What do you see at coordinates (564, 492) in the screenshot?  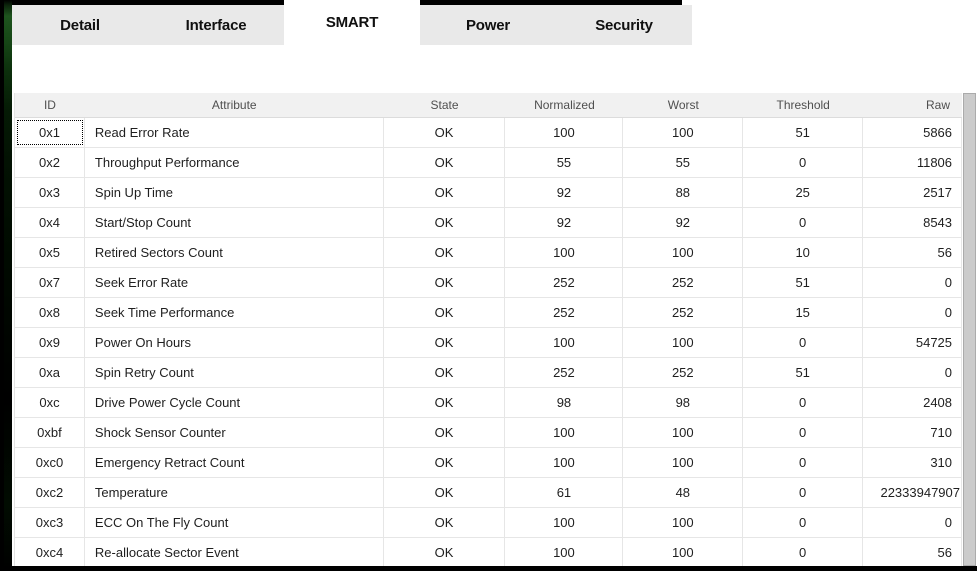 I see `cell-normalized: 61` at bounding box center [564, 492].